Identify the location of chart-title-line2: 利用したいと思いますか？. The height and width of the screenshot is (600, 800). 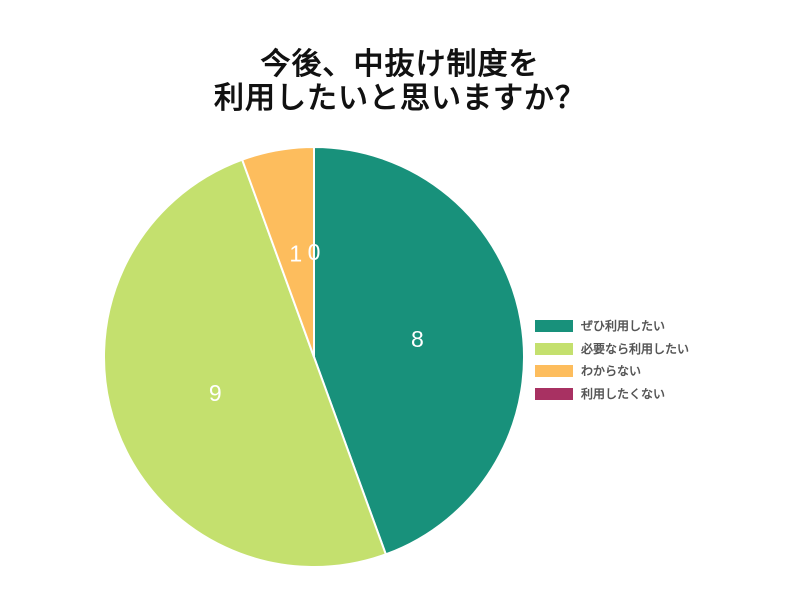
(400, 98).